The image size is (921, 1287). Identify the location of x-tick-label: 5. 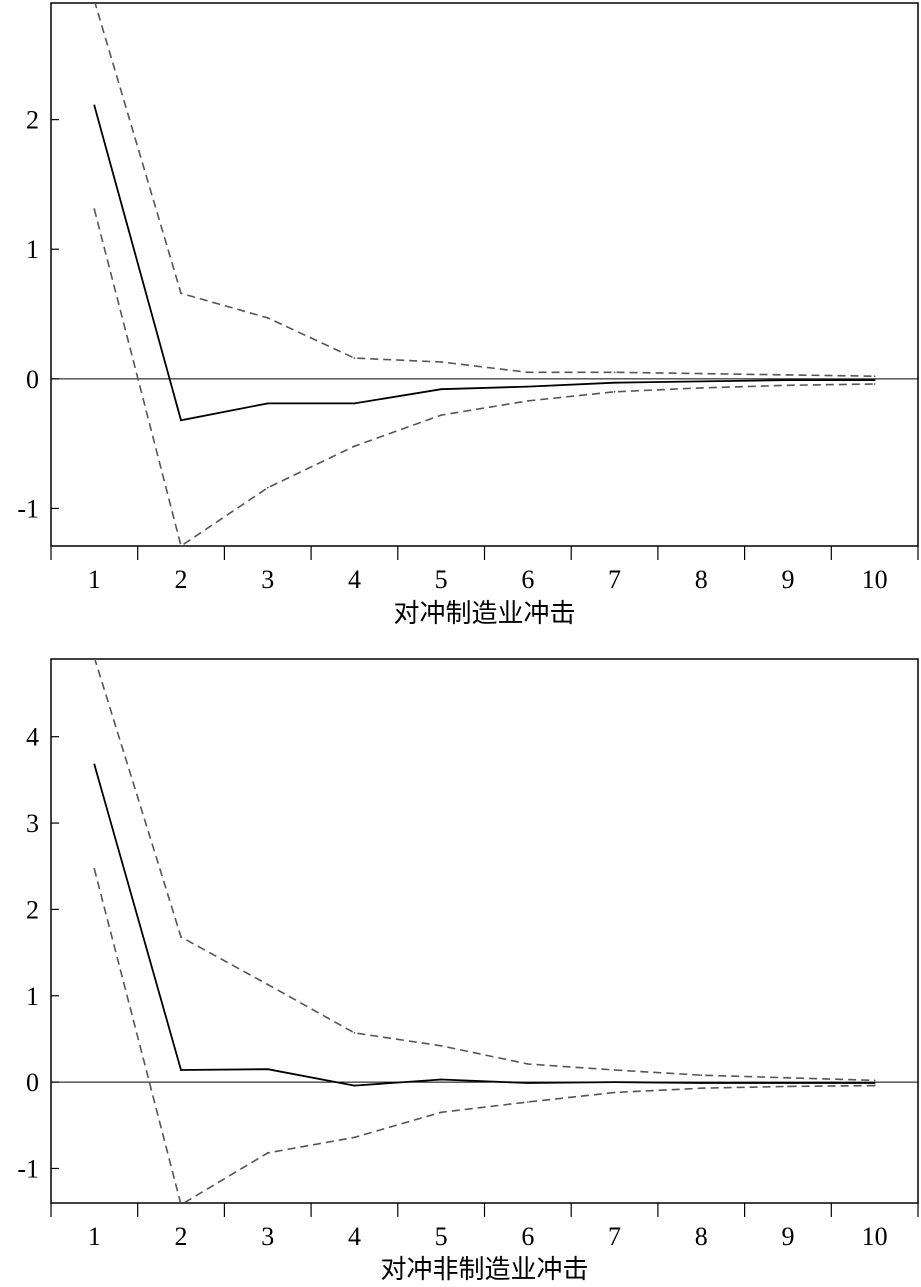
(441, 1236).